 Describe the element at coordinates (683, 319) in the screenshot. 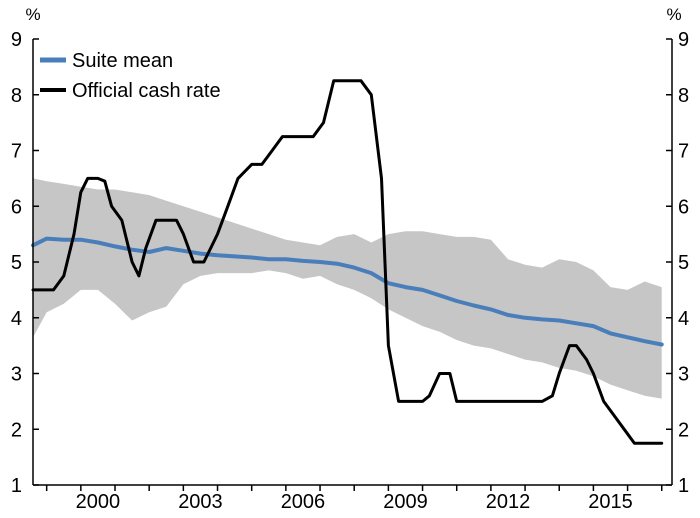

I see `y-tick-label-right: 4` at that location.